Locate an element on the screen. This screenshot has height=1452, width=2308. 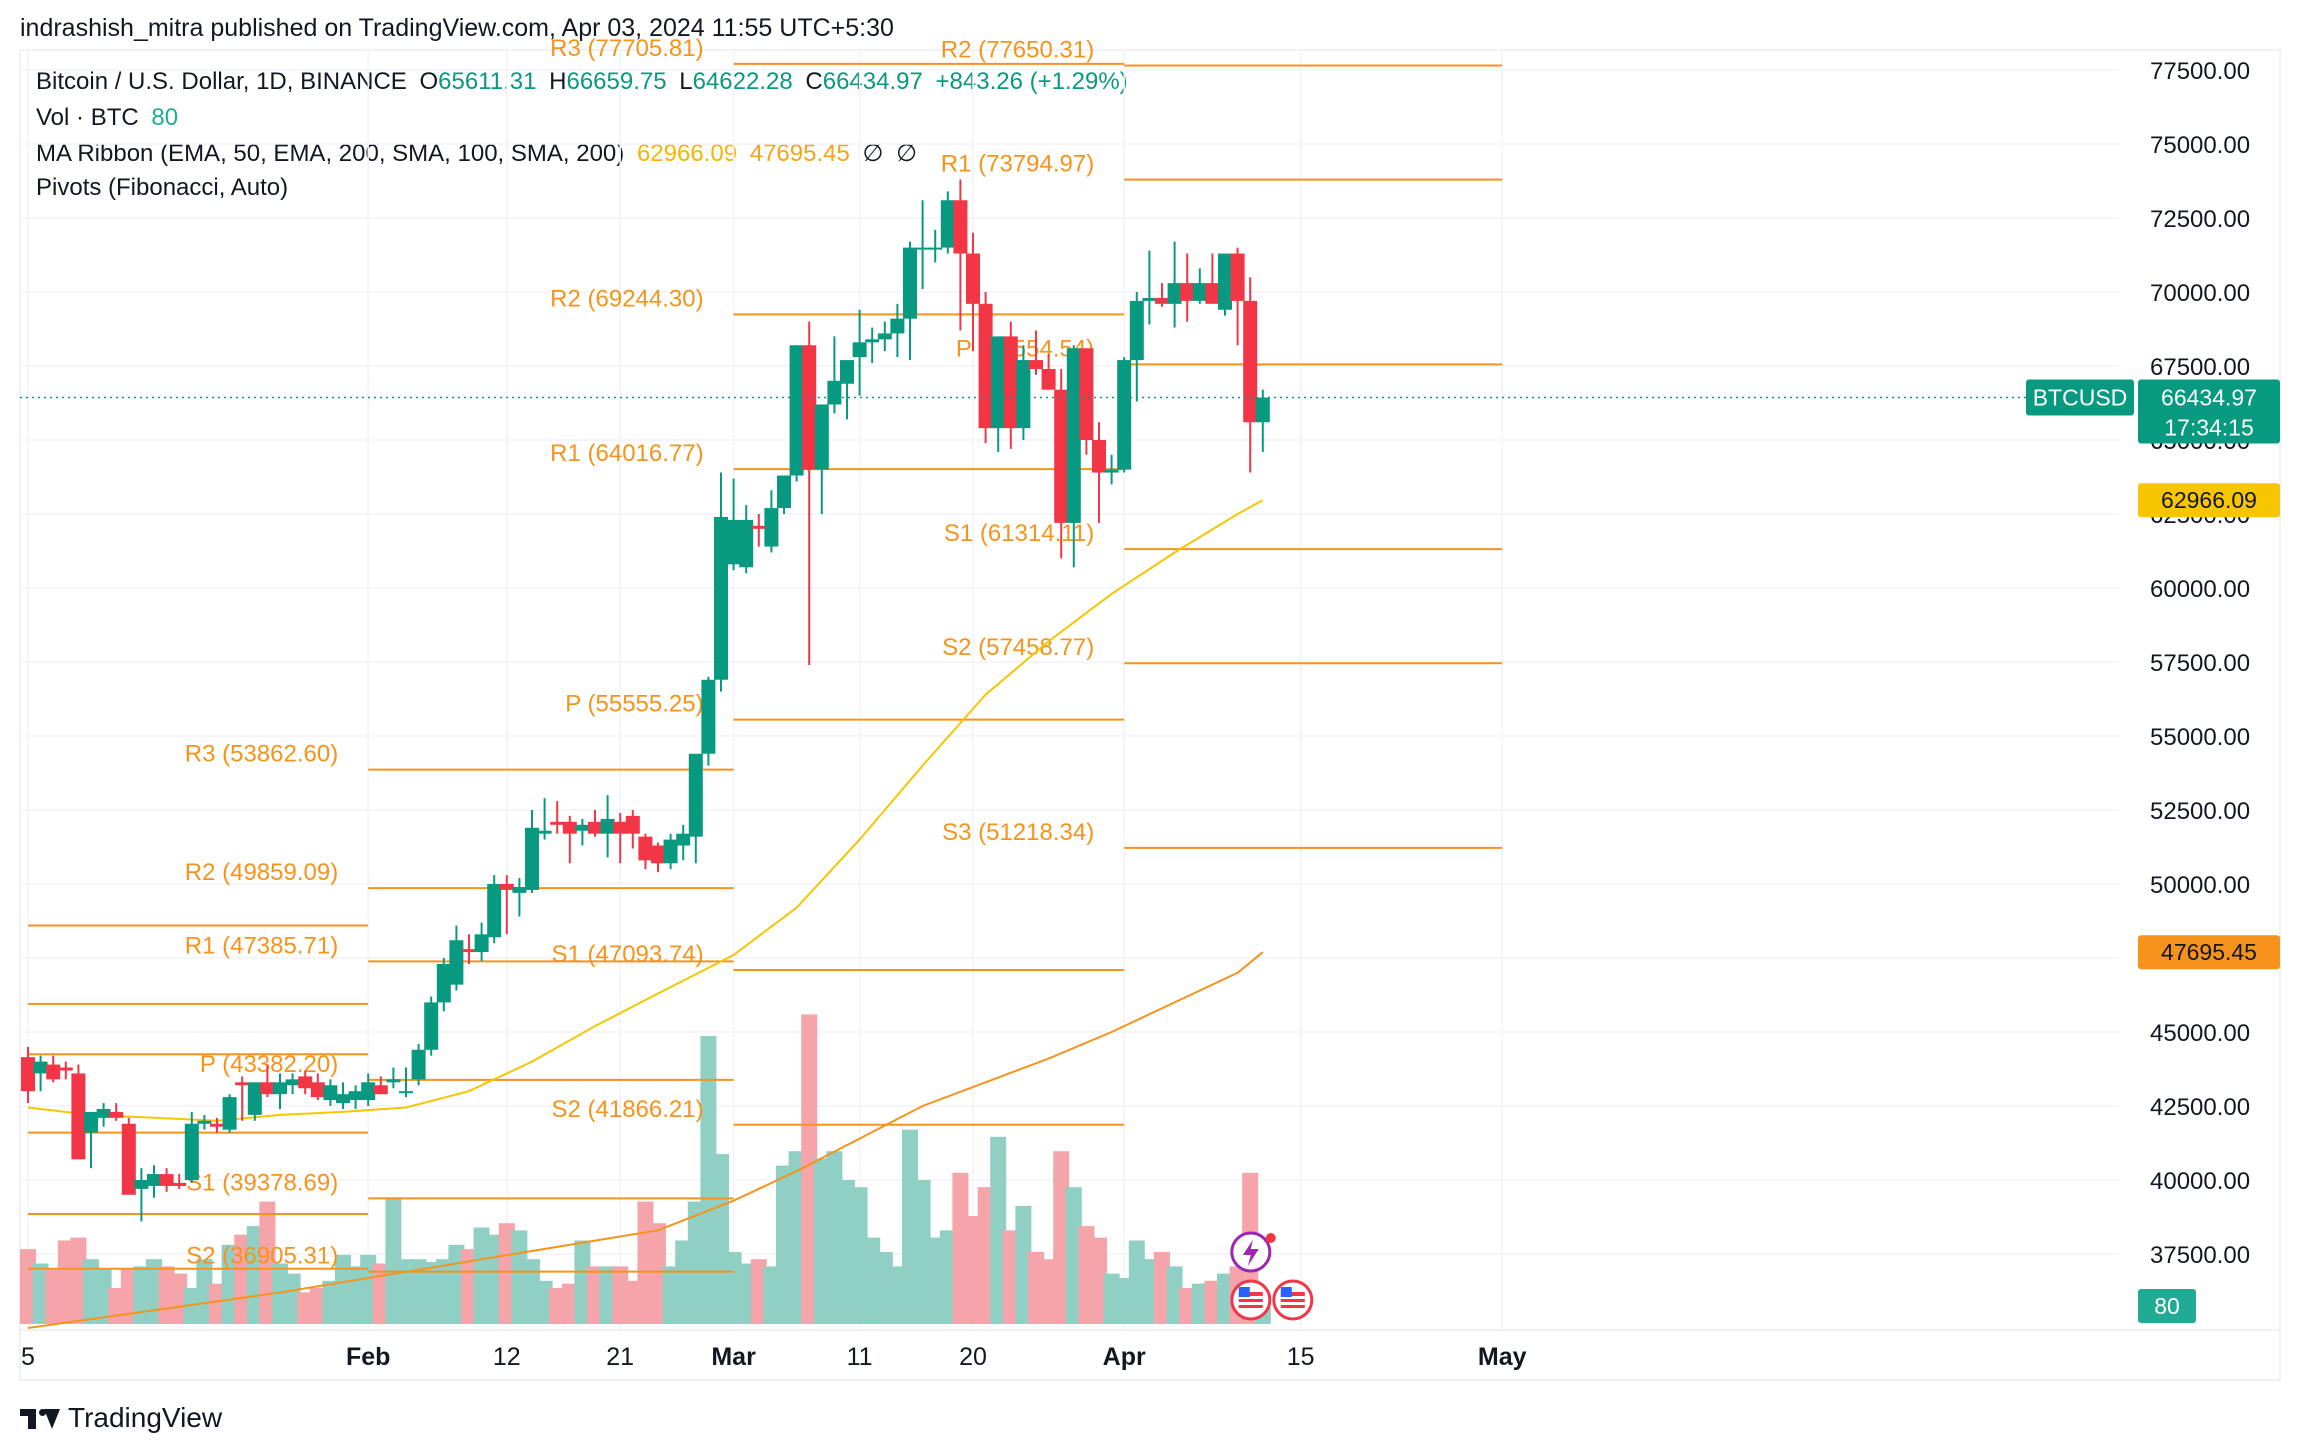
y-tick-label: 60000.00 is located at coordinates (2200, 589).